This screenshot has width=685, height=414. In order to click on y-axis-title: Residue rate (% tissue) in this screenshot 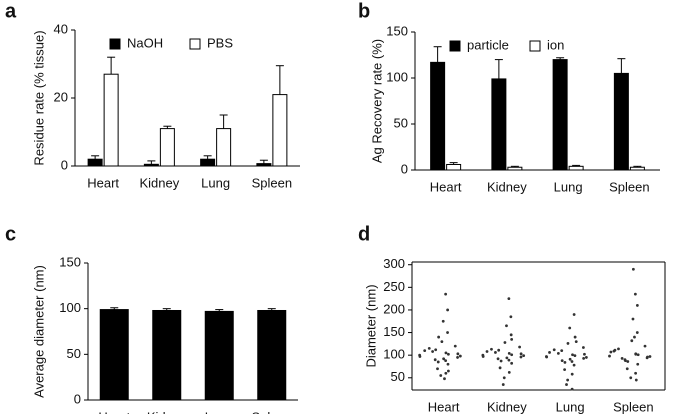, I will do `click(38, 97)`.